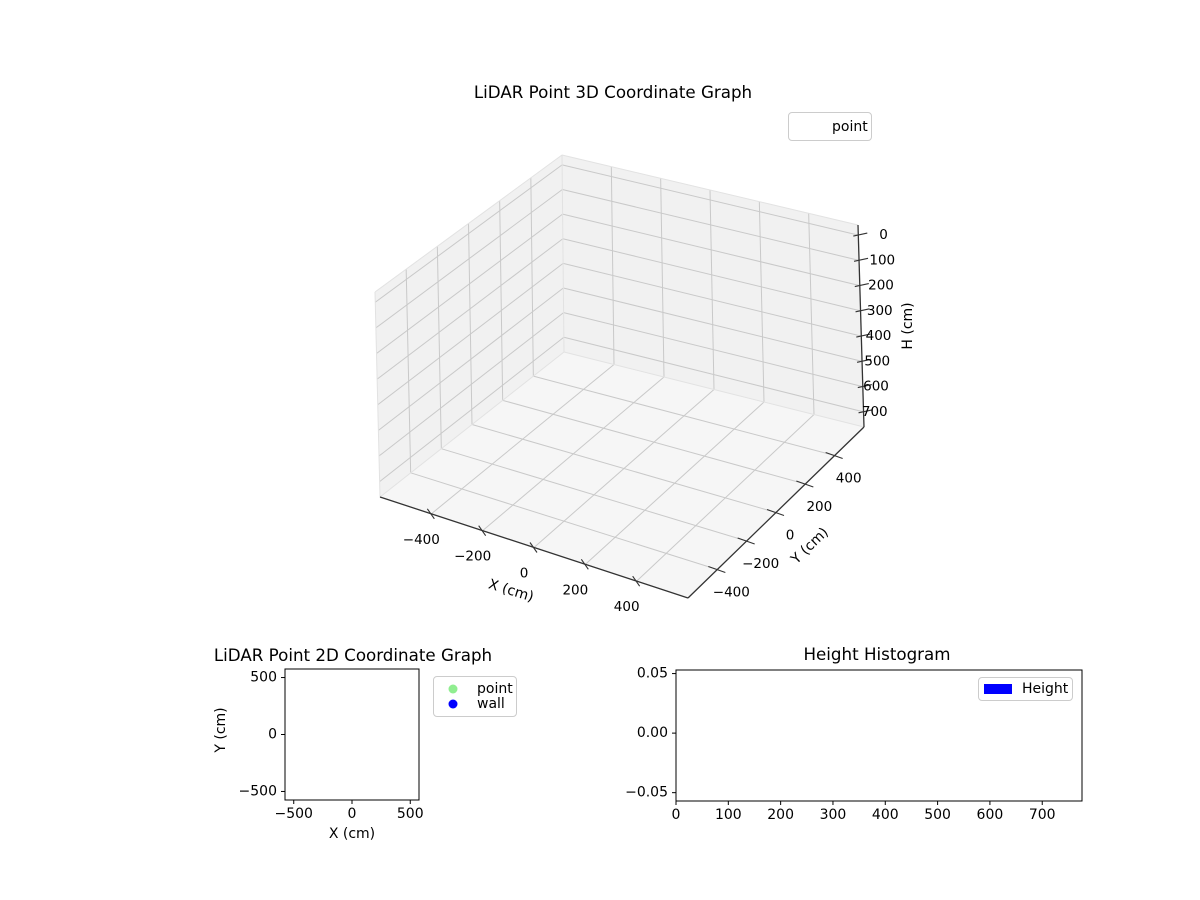  I want to click on legend-item-wall: wall, so click(475, 705).